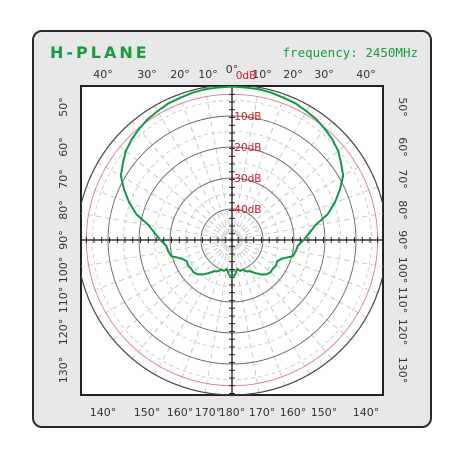 This screenshot has width=465, height=465. Describe the element at coordinates (402, 370) in the screenshot. I see `right-angle-label: 130°` at that location.